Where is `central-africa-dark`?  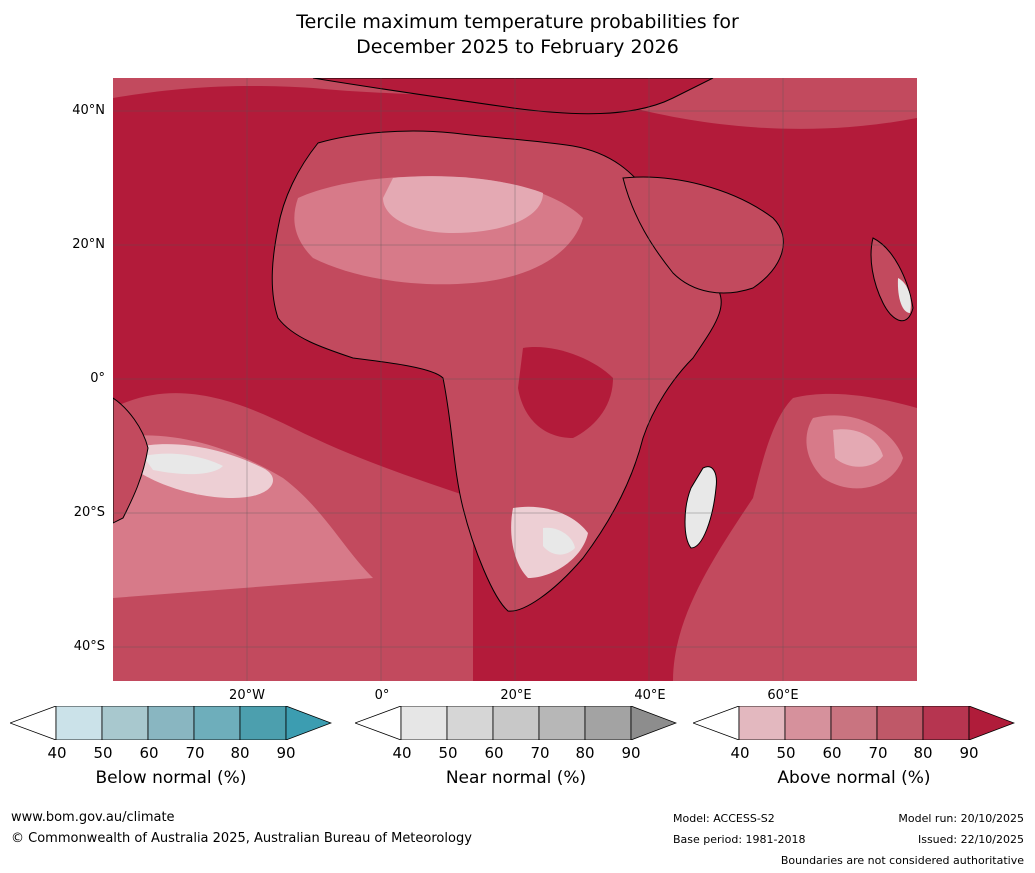
central-africa-dark is located at coordinates (565, 392).